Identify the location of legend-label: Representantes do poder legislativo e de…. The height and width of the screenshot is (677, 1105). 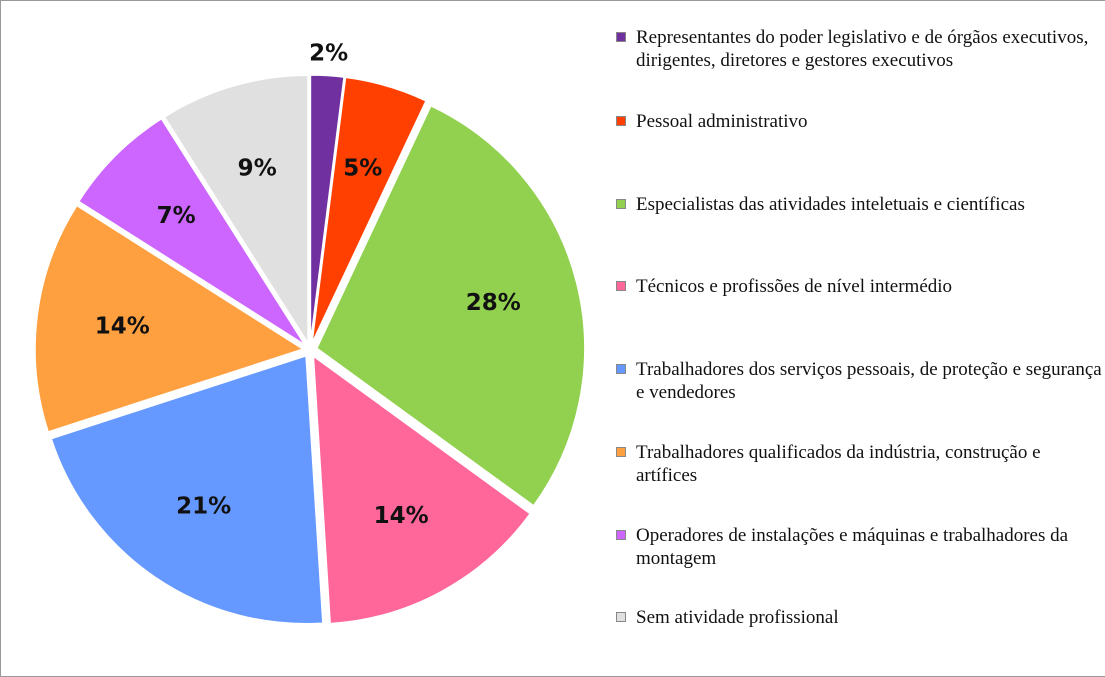
(862, 49).